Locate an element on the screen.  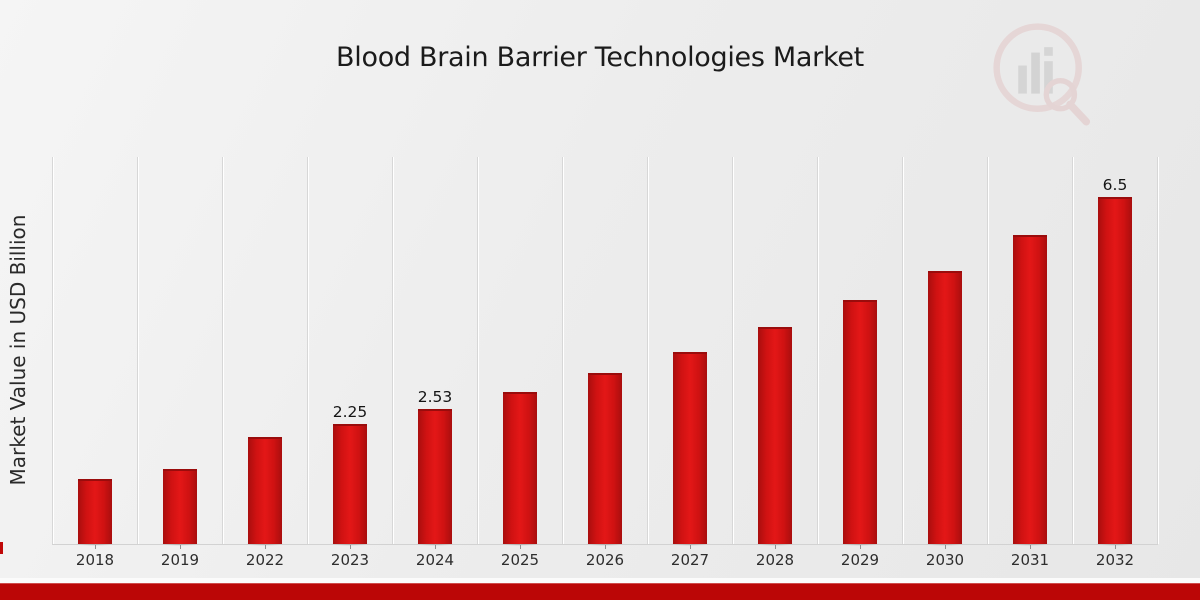
x-axis-label-2019: 2019 is located at coordinates (180, 560).